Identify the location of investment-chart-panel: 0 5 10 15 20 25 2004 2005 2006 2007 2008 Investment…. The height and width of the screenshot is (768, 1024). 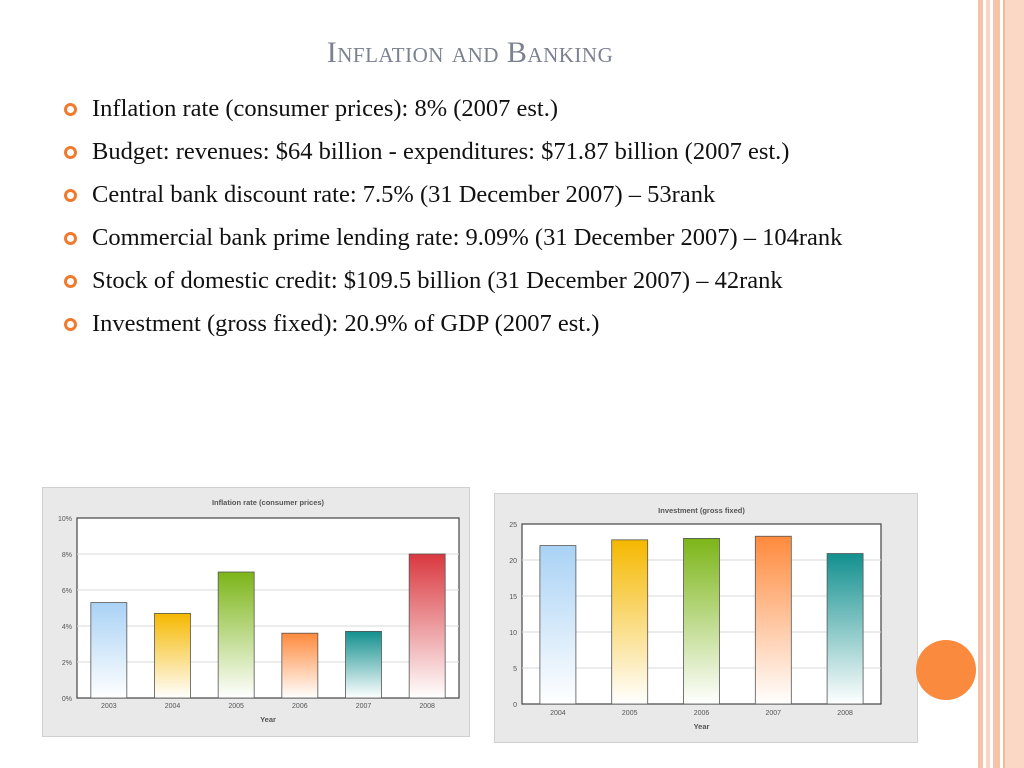
(706, 618).